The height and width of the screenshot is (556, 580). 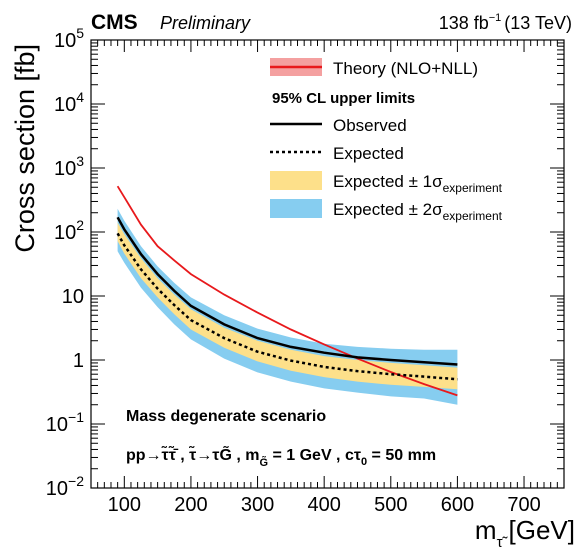 I want to click on lumi-label: 138 fb−1 (13 TeV), so click(x=505, y=22).